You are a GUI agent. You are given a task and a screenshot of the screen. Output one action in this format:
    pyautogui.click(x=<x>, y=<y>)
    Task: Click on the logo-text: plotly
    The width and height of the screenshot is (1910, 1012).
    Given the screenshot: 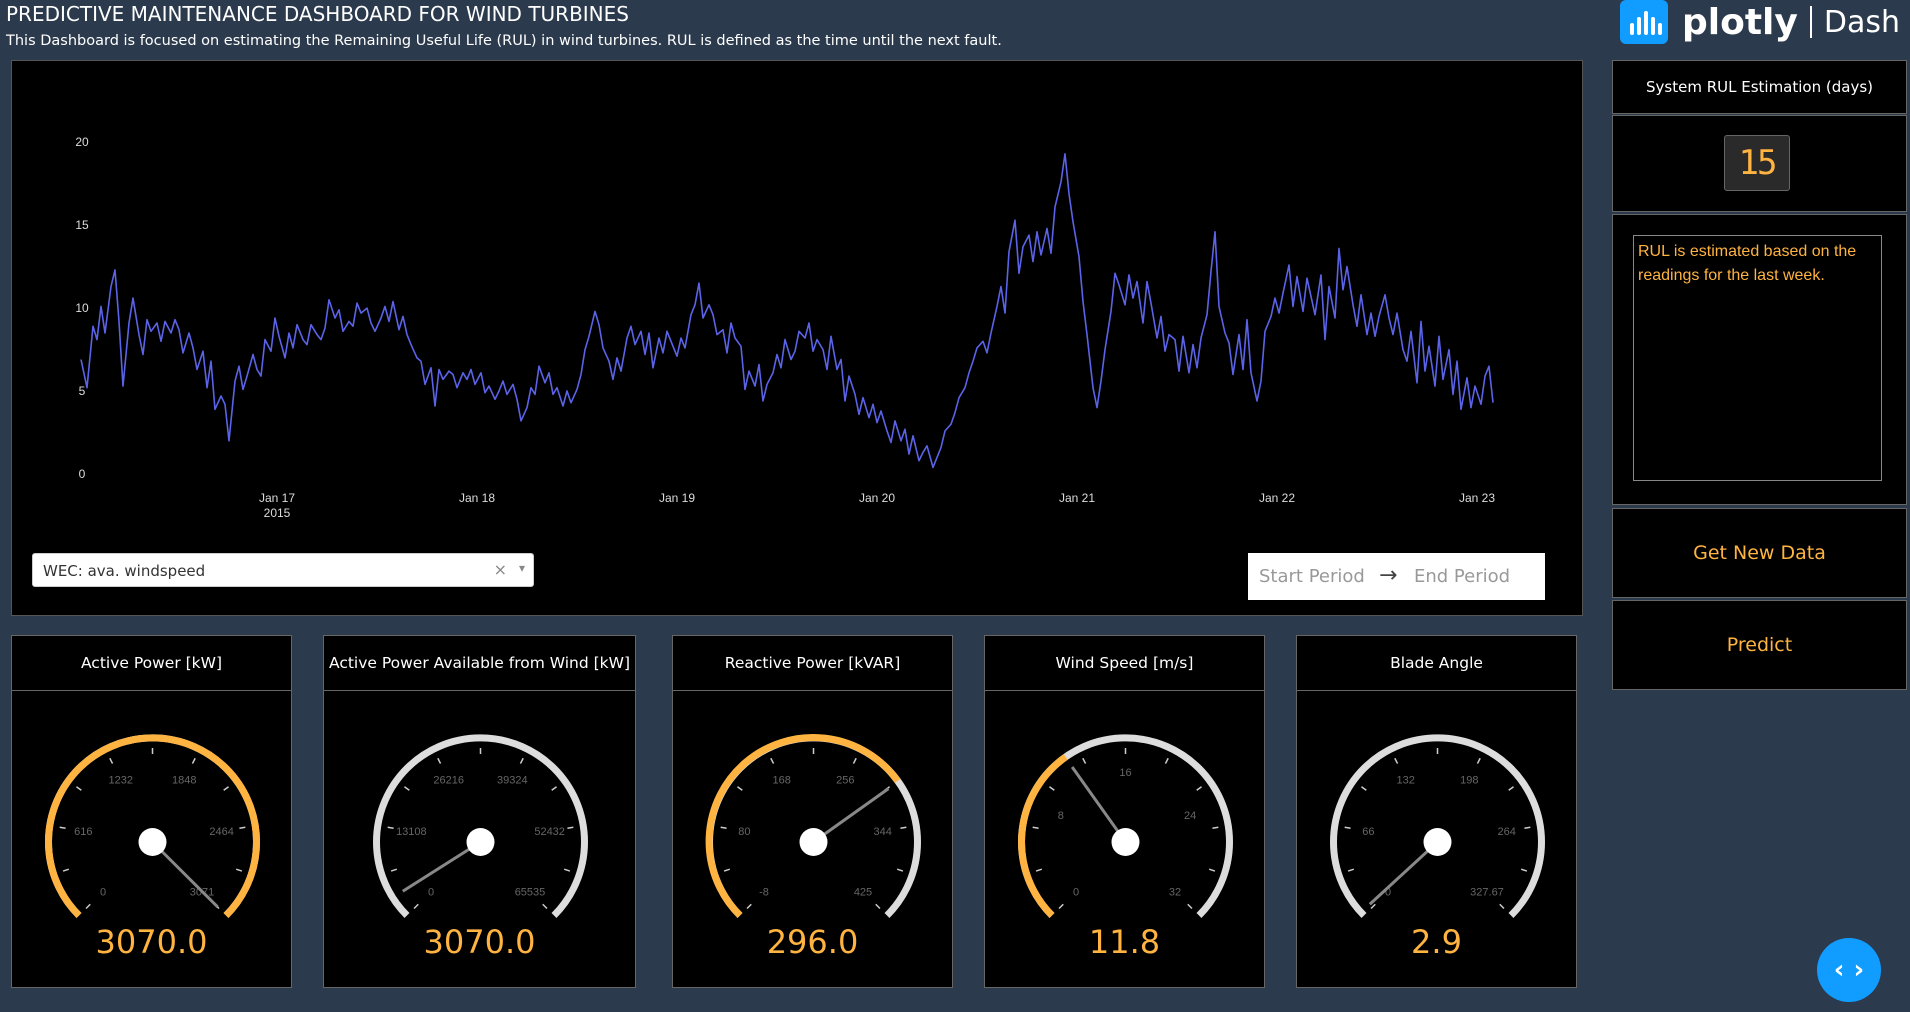 What is the action you would take?
    pyautogui.click(x=1740, y=22)
    